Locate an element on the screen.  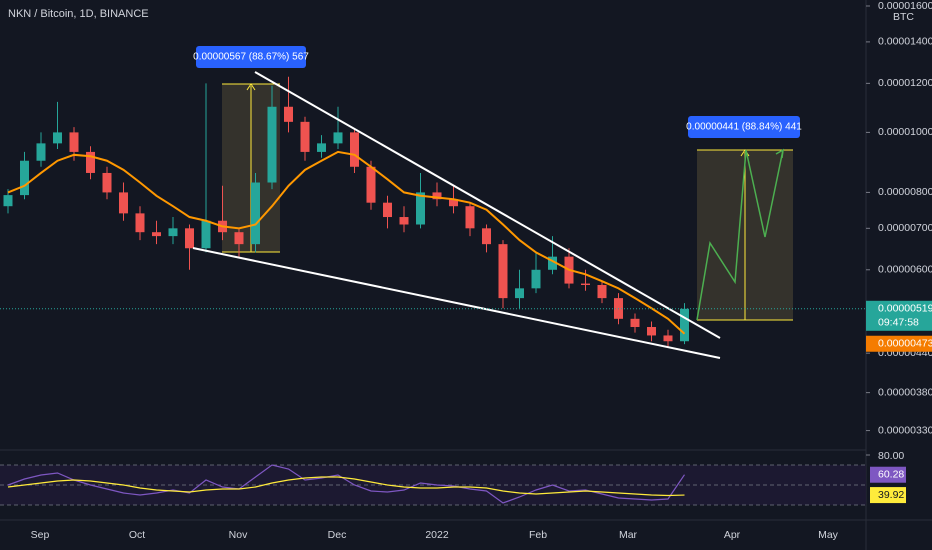
x-tick-label: Mar is located at coordinates (628, 535).